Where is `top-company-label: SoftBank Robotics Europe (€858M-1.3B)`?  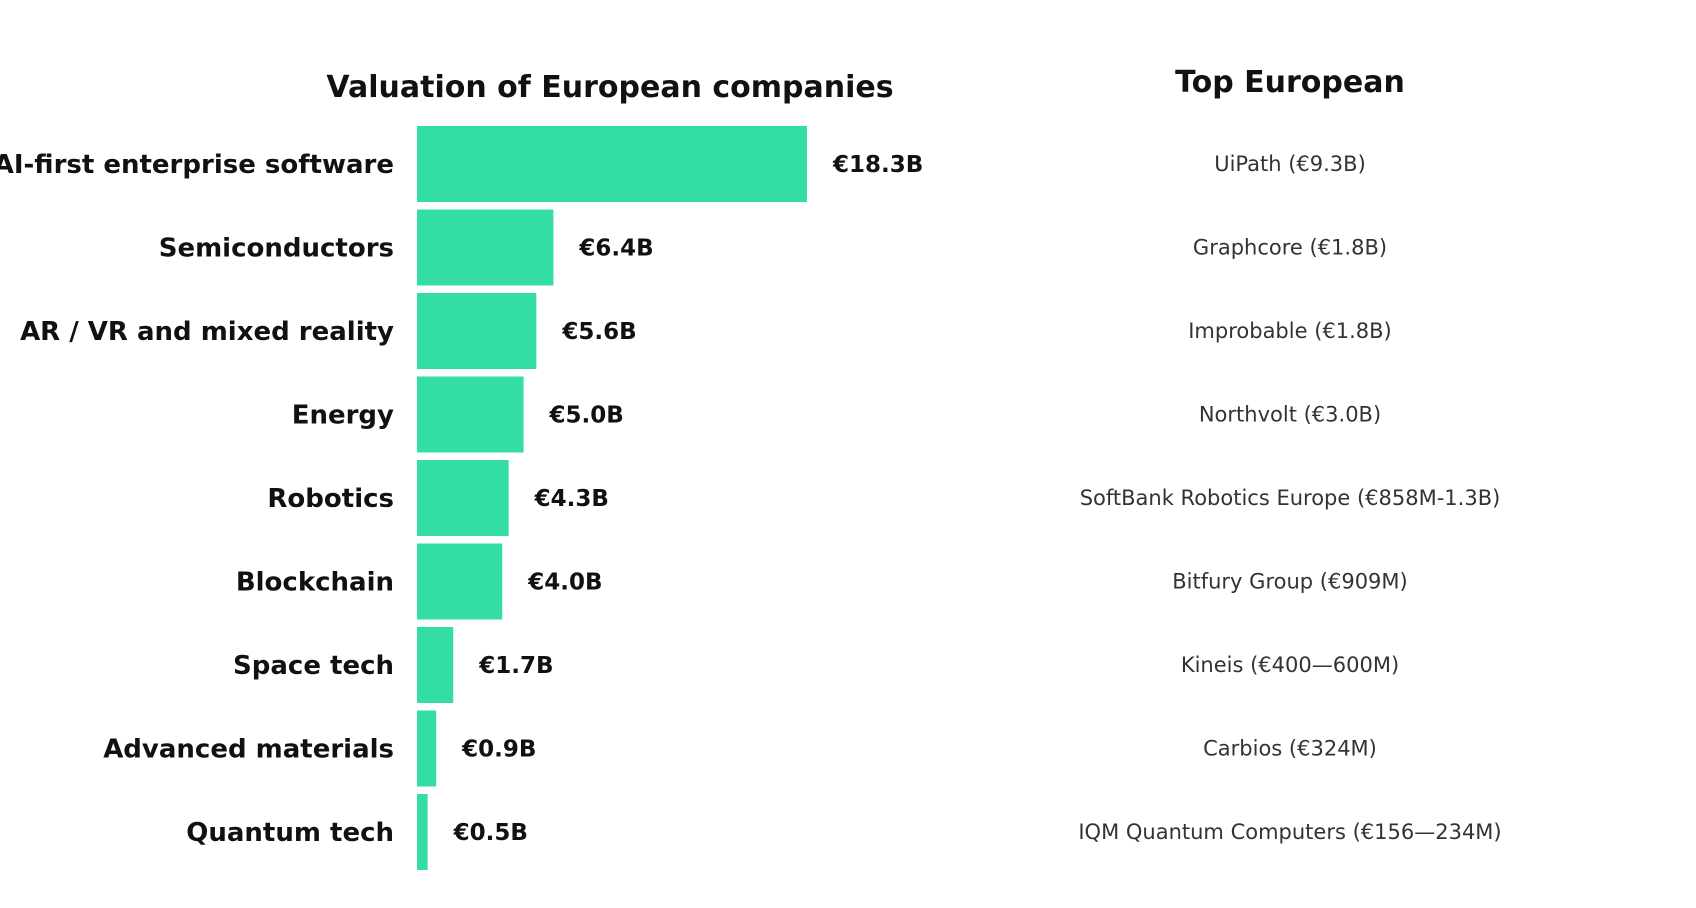
top-company-label: SoftBank Robotics Europe (€858M-1.3B) is located at coordinates (1290, 498).